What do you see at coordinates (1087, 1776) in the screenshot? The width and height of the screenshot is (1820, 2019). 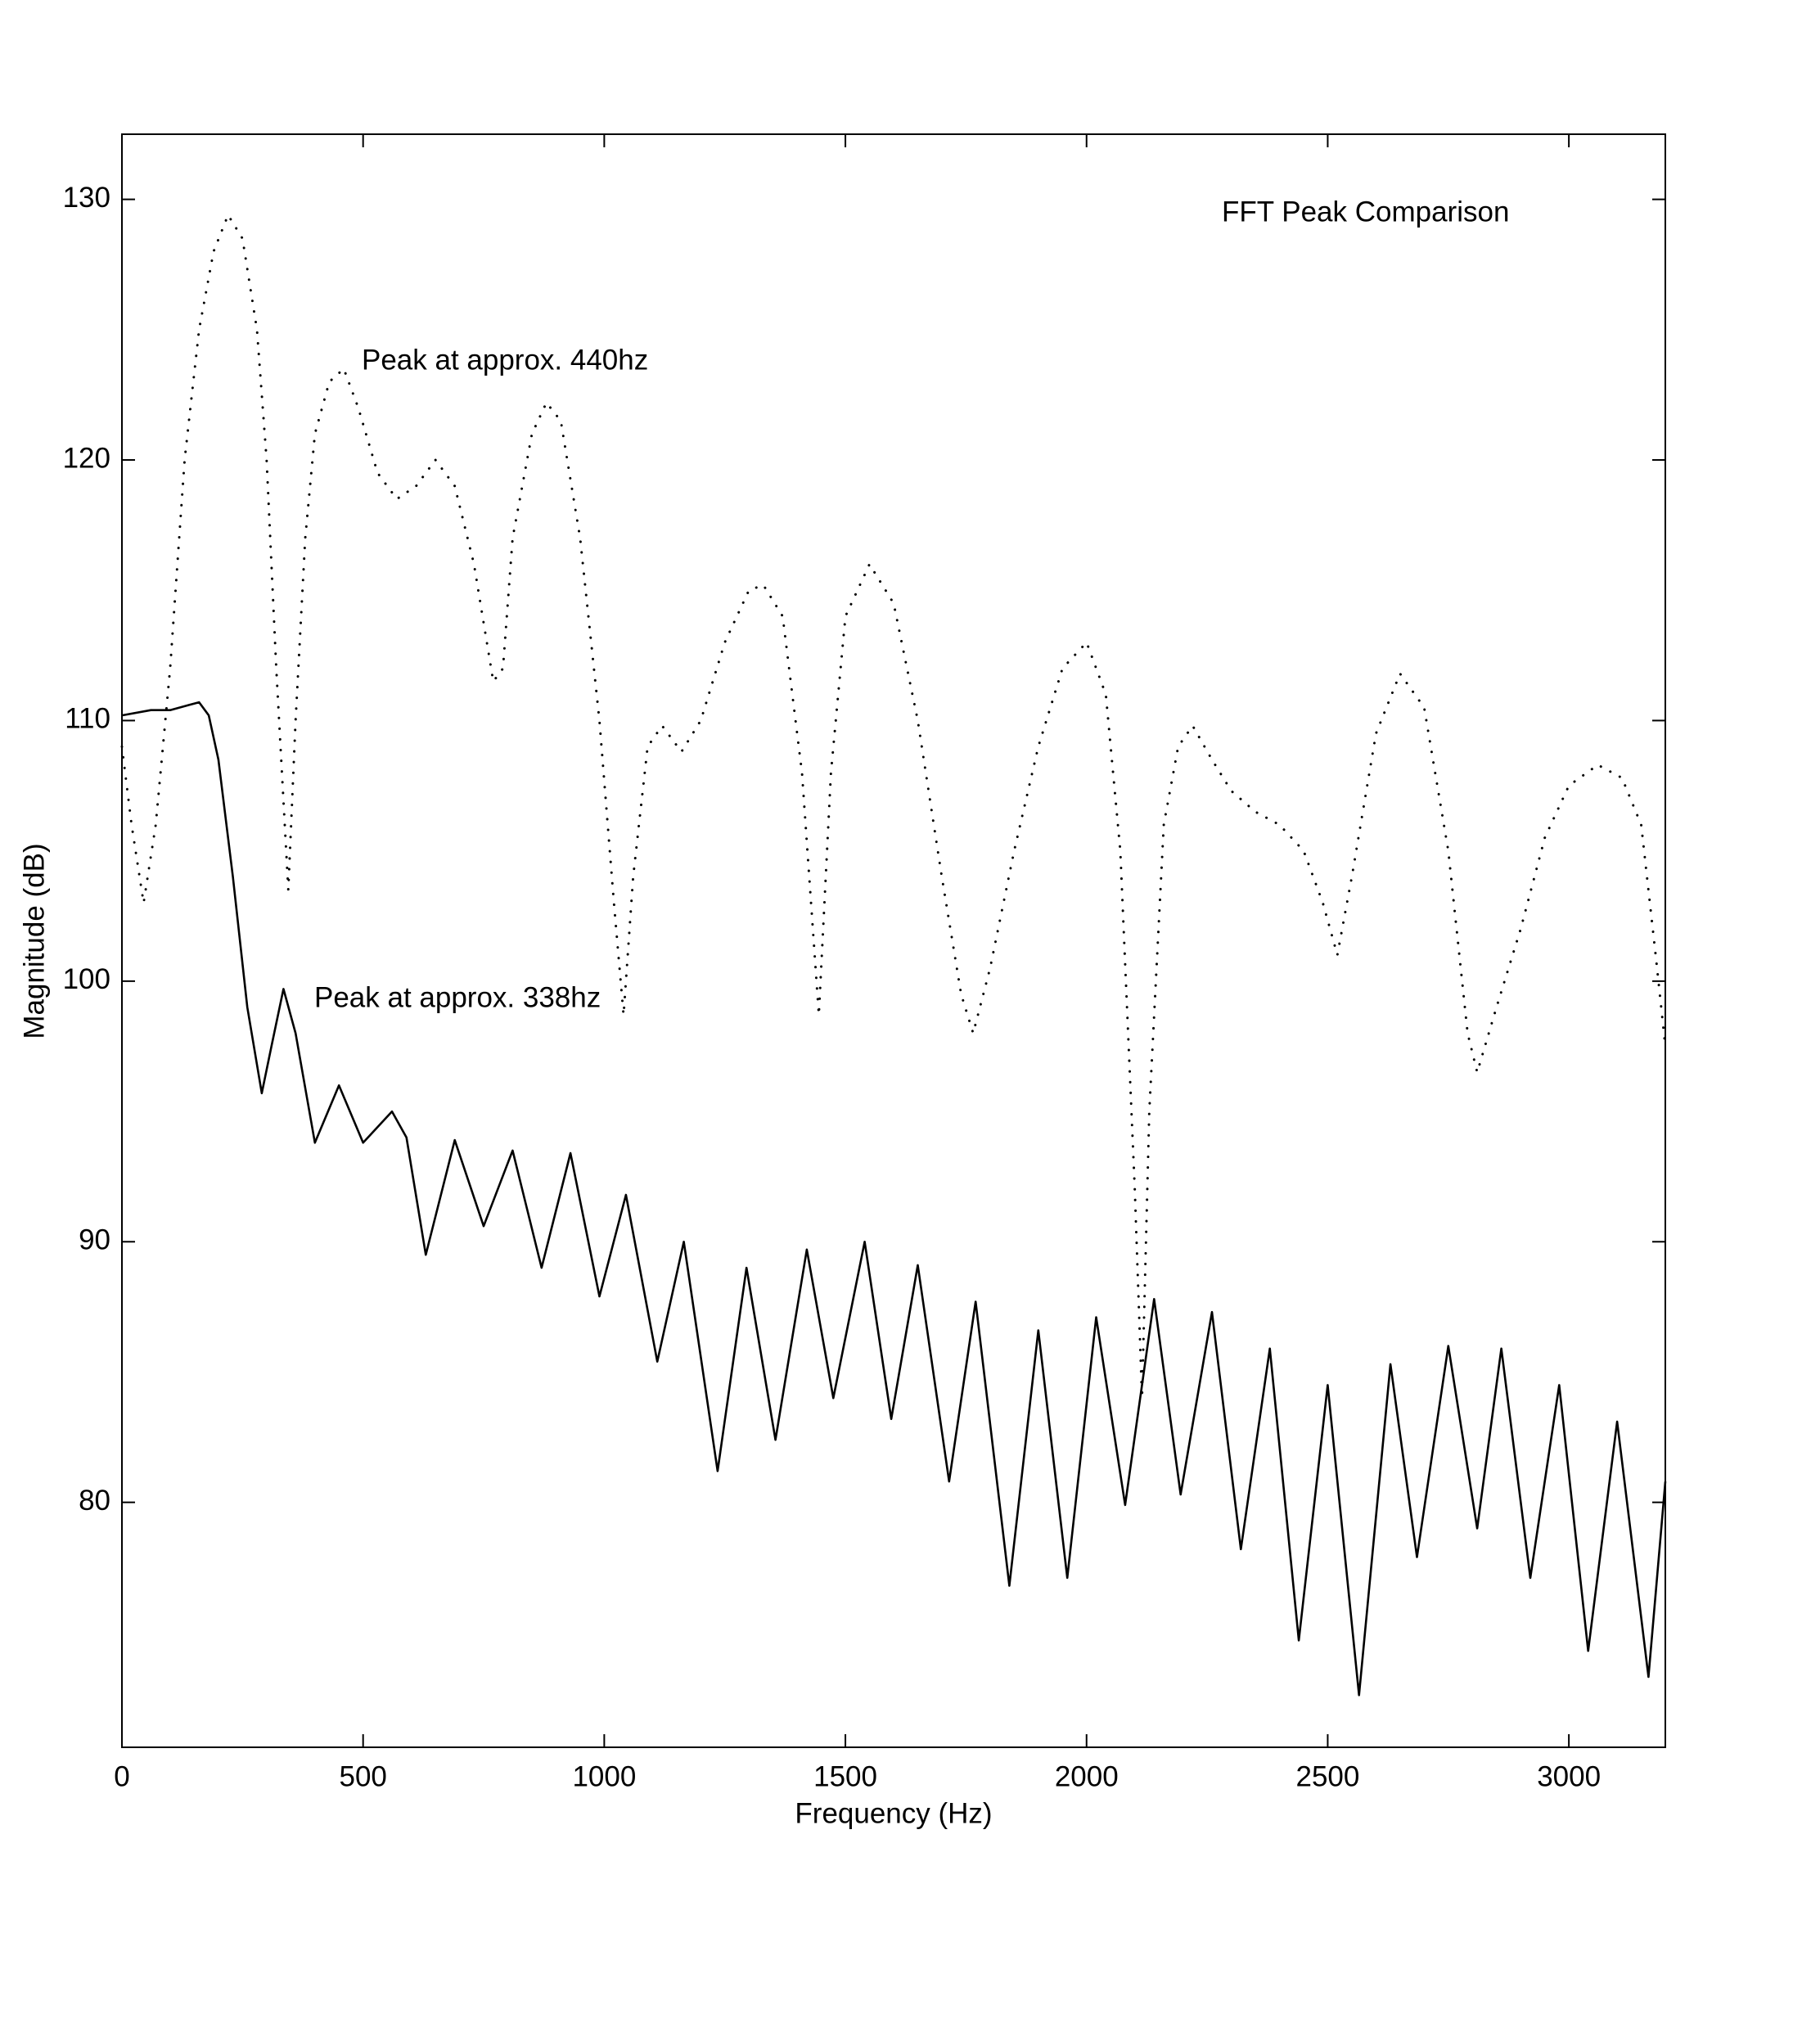 I see `x-tick-label: 2000` at bounding box center [1087, 1776].